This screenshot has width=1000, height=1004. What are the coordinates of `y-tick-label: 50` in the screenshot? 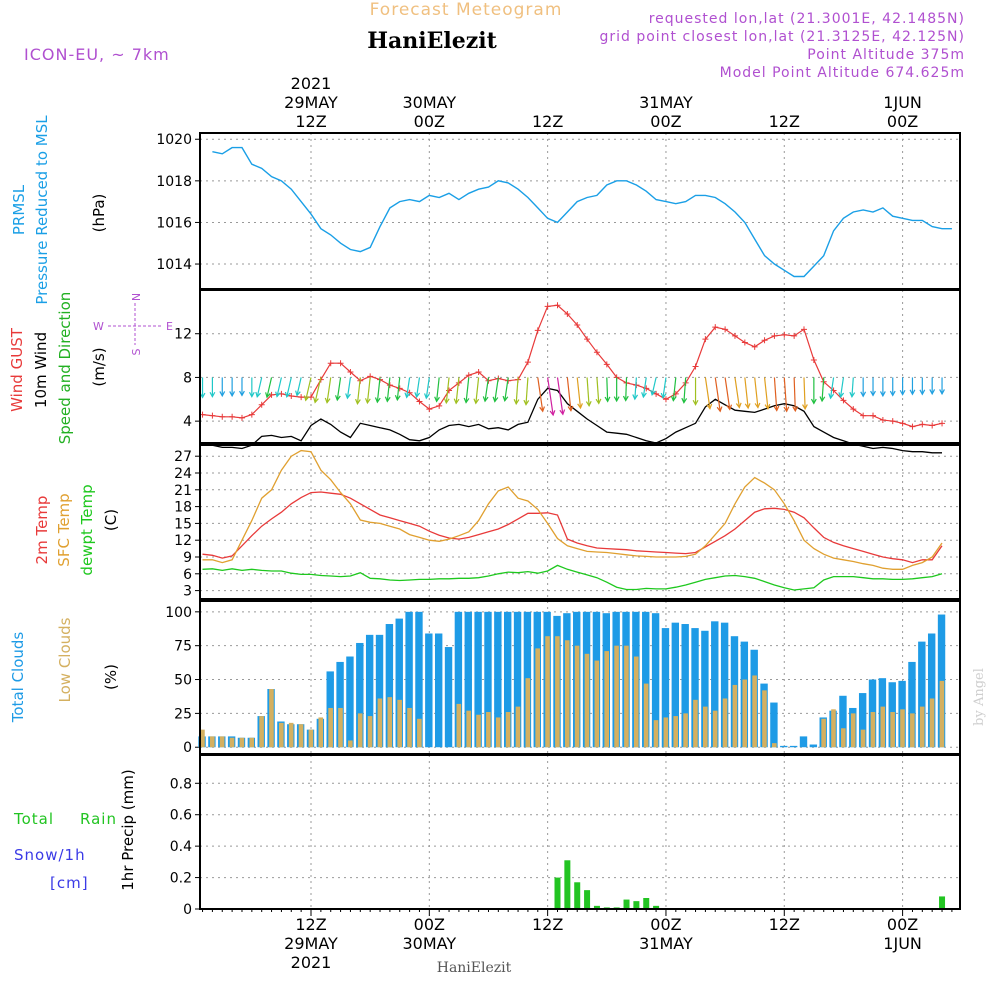 It's located at (183, 681).